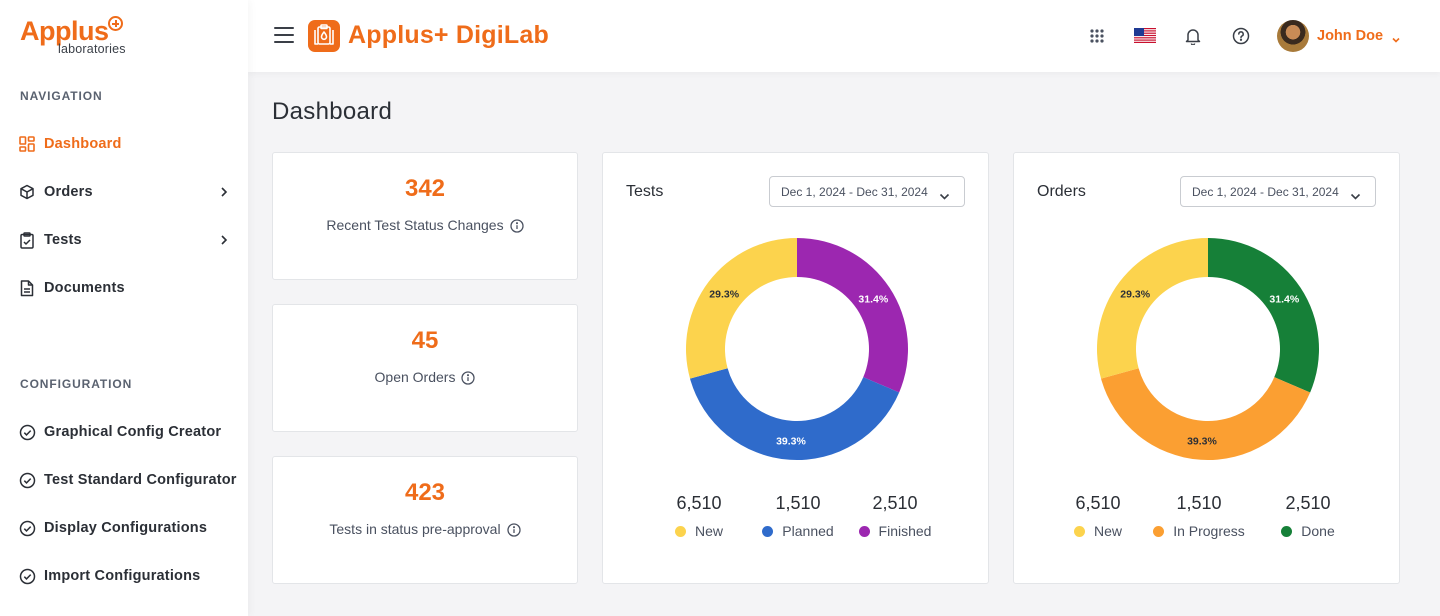 This screenshot has height=616, width=1440. What do you see at coordinates (425, 520) in the screenshot?
I see `stat-card-tests-pre-approval: 423 Tests in status pre-approval` at bounding box center [425, 520].